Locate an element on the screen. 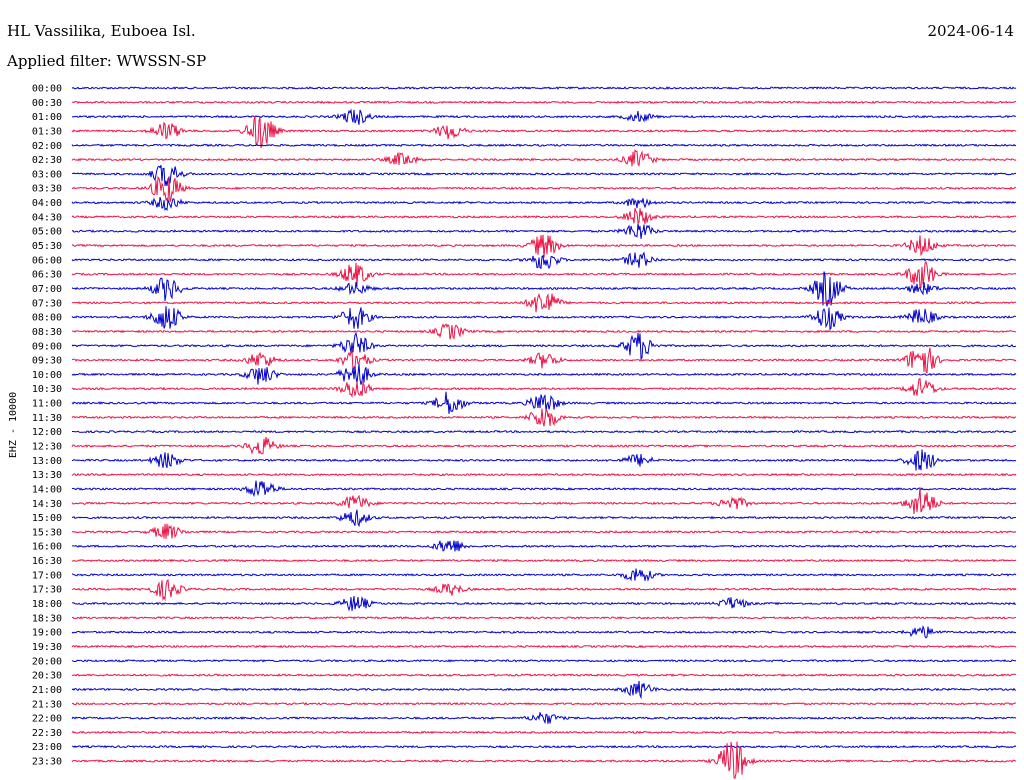 Image resolution: width=1024 pixels, height=780 pixels. tick-label: 00:00 is located at coordinates (47, 89).